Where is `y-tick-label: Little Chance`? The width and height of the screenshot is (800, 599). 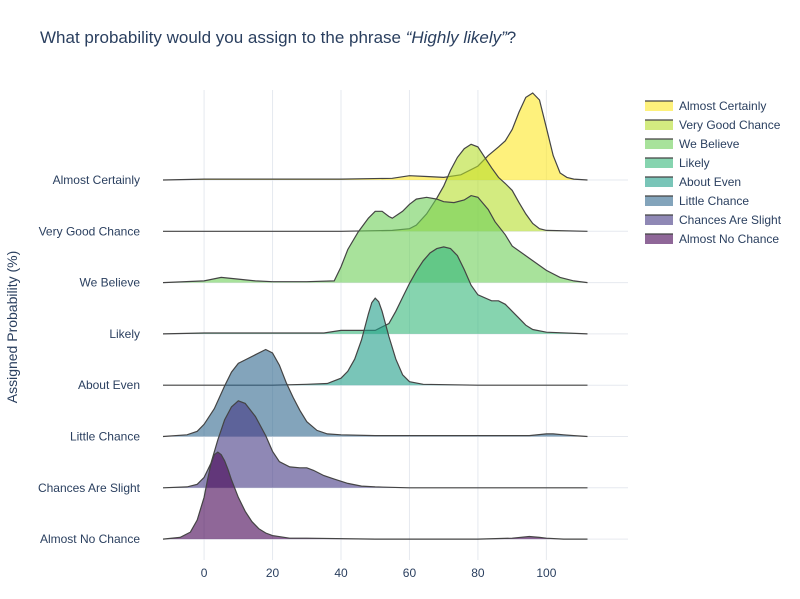 y-tick-label: Little Chance is located at coordinates (105, 437).